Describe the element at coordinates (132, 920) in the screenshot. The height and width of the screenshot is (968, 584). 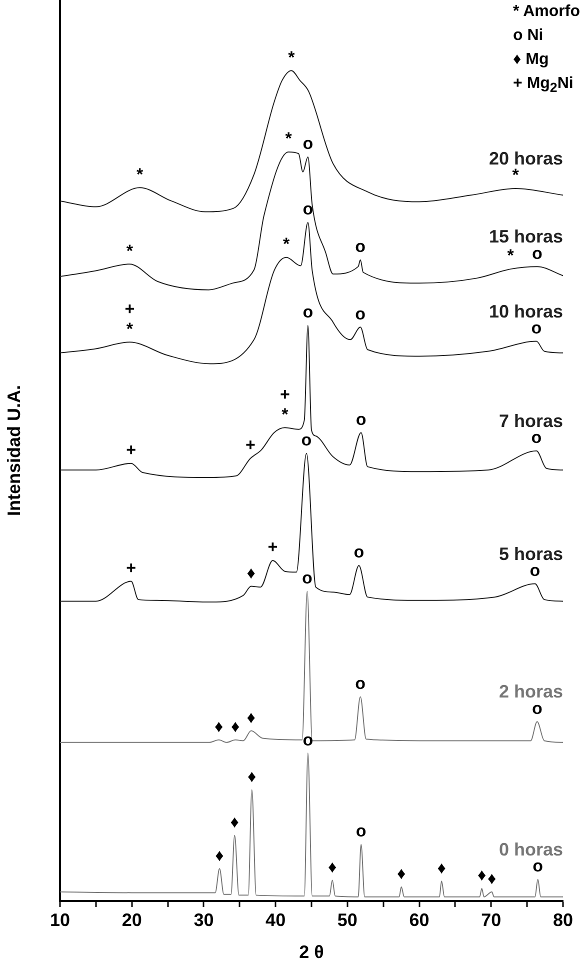
I see `x-tick-label: 20` at that location.